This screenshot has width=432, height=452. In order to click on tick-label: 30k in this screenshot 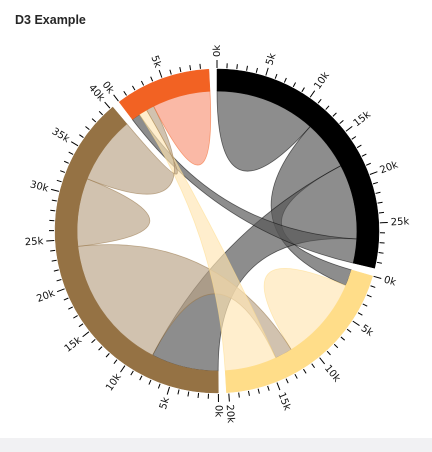, I will do `click(39, 186)`.